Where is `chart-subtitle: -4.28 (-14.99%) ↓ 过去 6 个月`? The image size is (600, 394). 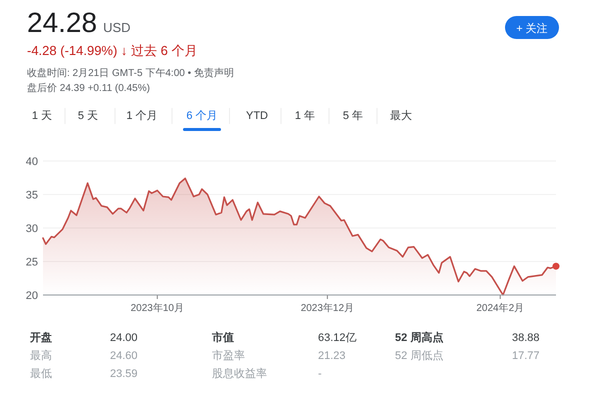 chart-subtitle: -4.28 (-14.99%) ↓ 过去 6 个月 is located at coordinates (112, 50).